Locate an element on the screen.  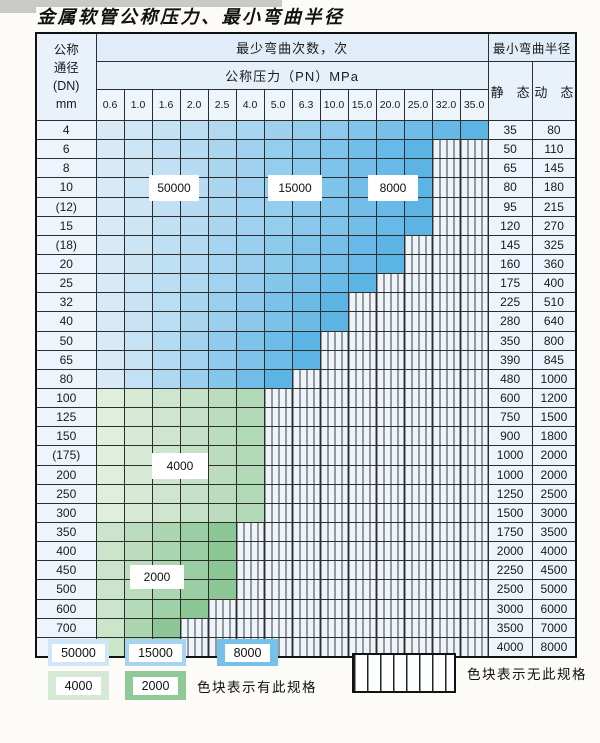
dn-cell: 6 is located at coordinates (66, 149).